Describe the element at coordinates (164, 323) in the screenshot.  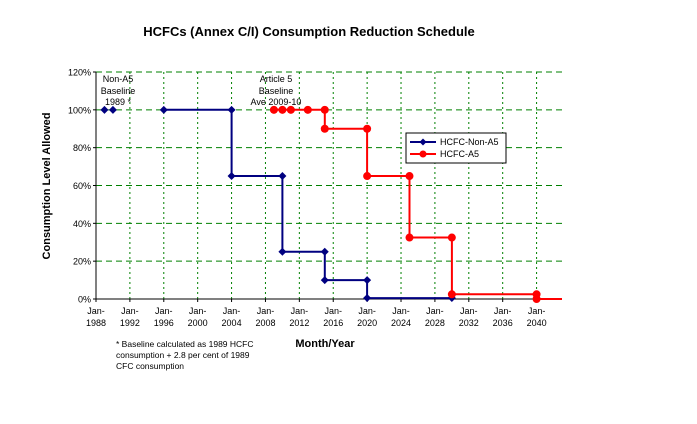
I see `x-tick-label: 1996` at that location.